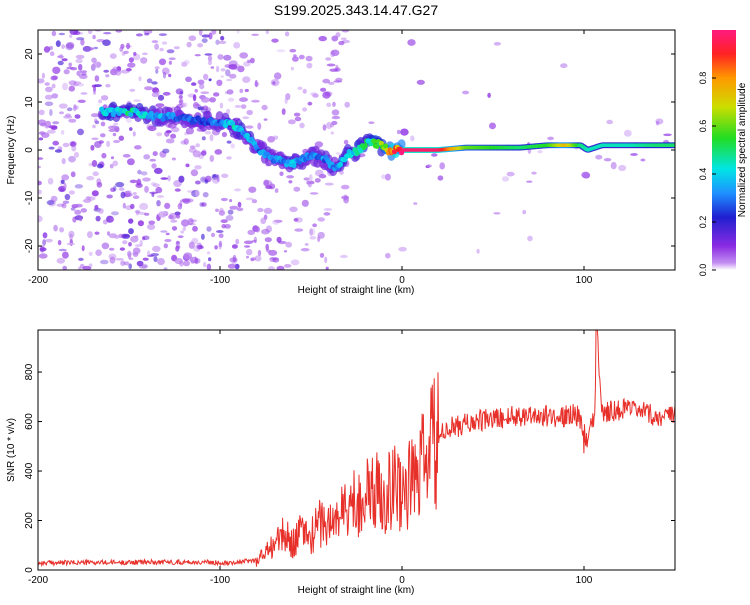 This screenshot has height=605, width=750. Describe the element at coordinates (220, 280) in the screenshot. I see `x-tick-label: -100` at that location.